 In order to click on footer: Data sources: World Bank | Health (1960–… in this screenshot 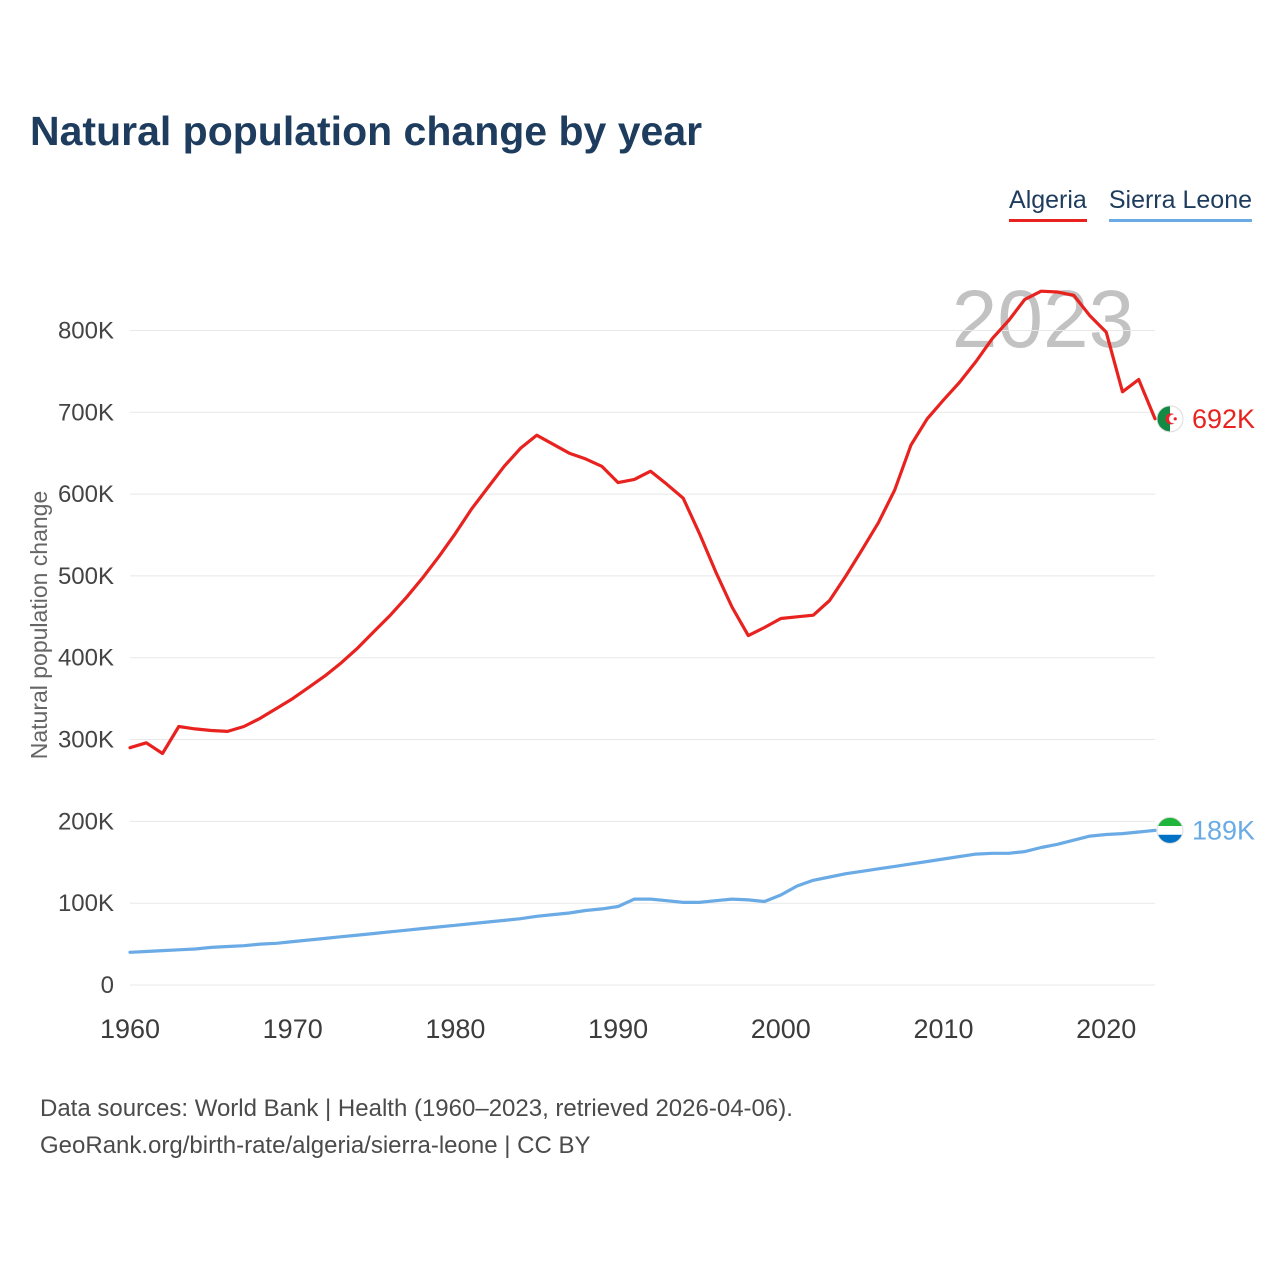, I will do `click(416, 1127)`.